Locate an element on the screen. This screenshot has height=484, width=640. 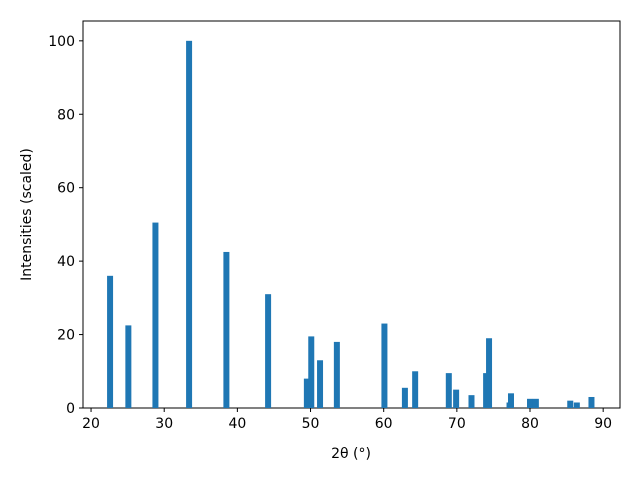
y-tick-label: 100 is located at coordinates (61, 42).